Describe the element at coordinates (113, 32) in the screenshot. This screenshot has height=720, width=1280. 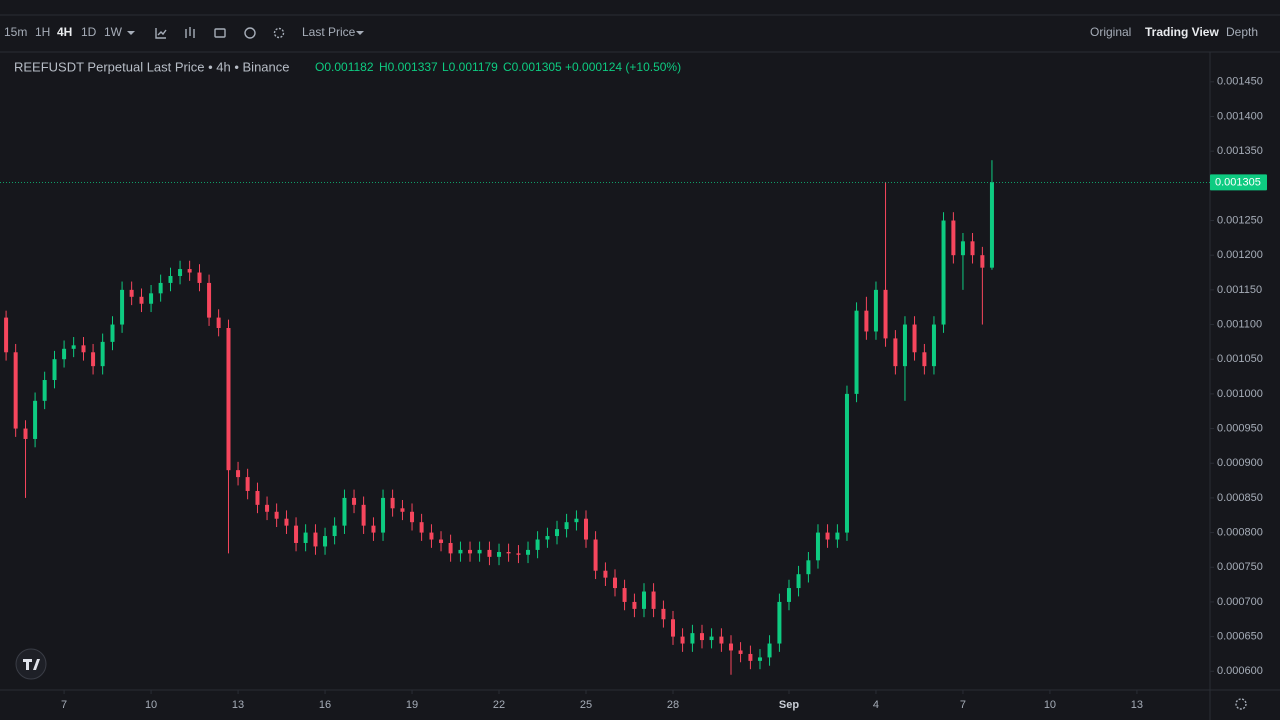
I see `interval-button: 1W` at that location.